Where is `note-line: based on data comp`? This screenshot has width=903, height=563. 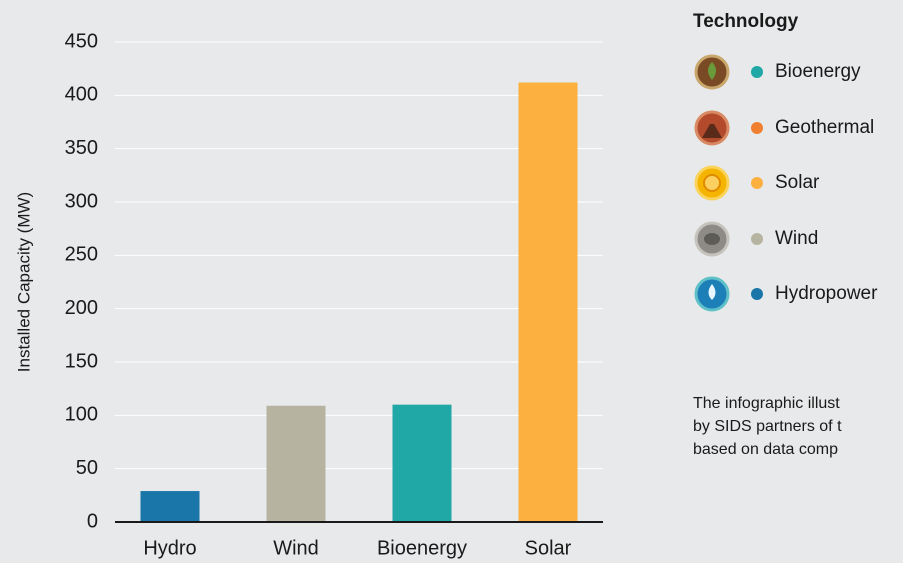 note-line: based on data comp is located at coordinates (765, 449).